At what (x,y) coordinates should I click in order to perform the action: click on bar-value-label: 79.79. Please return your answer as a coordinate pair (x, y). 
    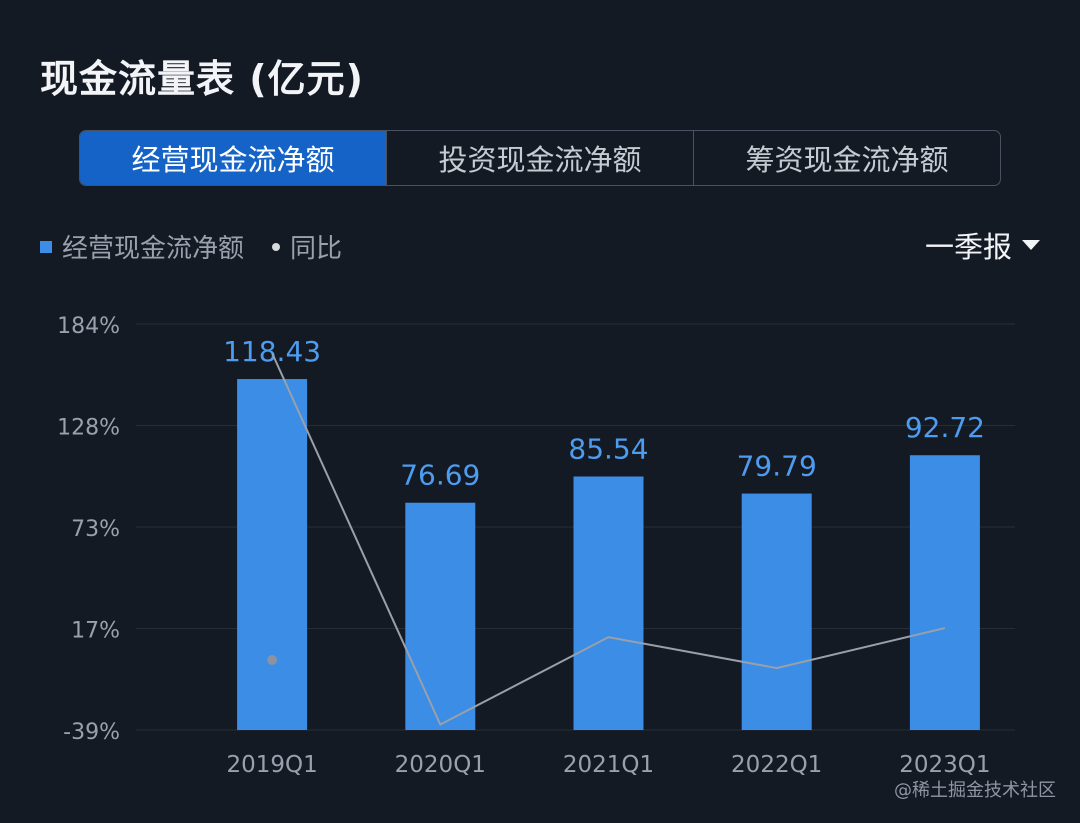
    Looking at the image, I should click on (777, 466).